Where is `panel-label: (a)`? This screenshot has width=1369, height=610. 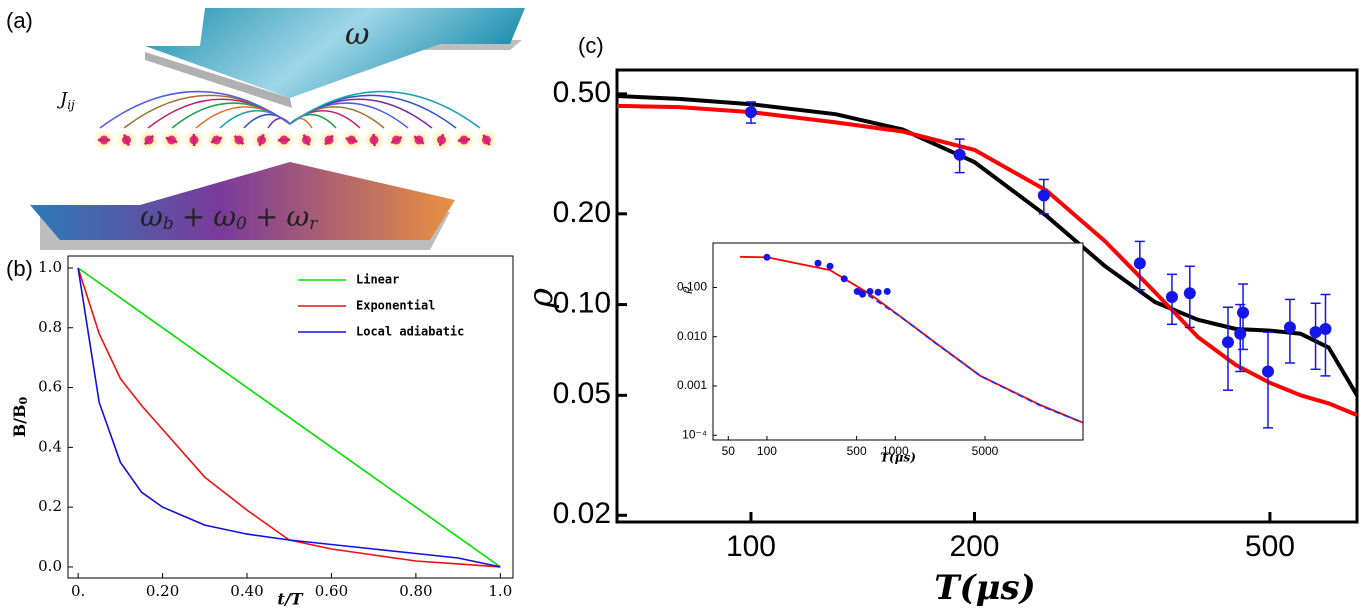 panel-label: (a) is located at coordinates (19, 20).